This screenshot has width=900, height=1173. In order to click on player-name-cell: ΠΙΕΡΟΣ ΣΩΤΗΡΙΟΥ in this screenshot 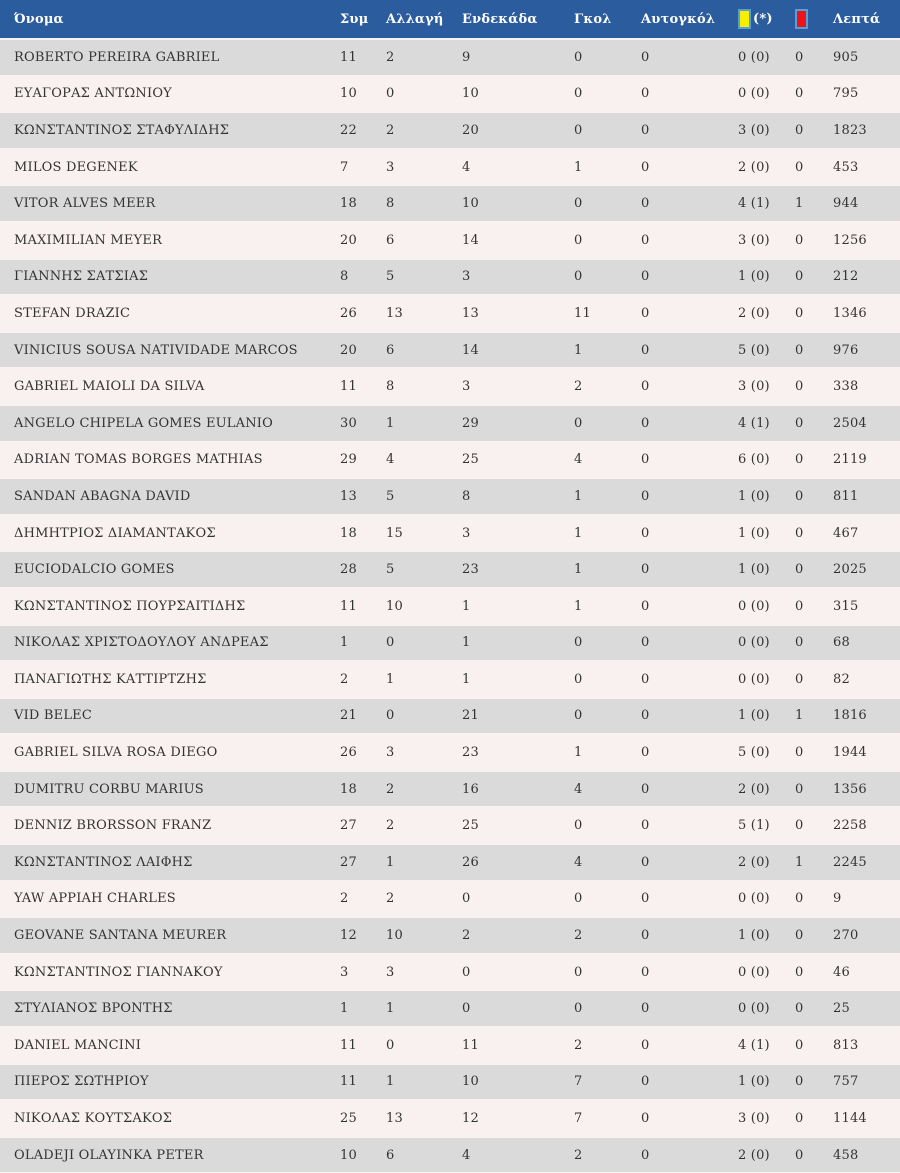, I will do `click(170, 1081)`.